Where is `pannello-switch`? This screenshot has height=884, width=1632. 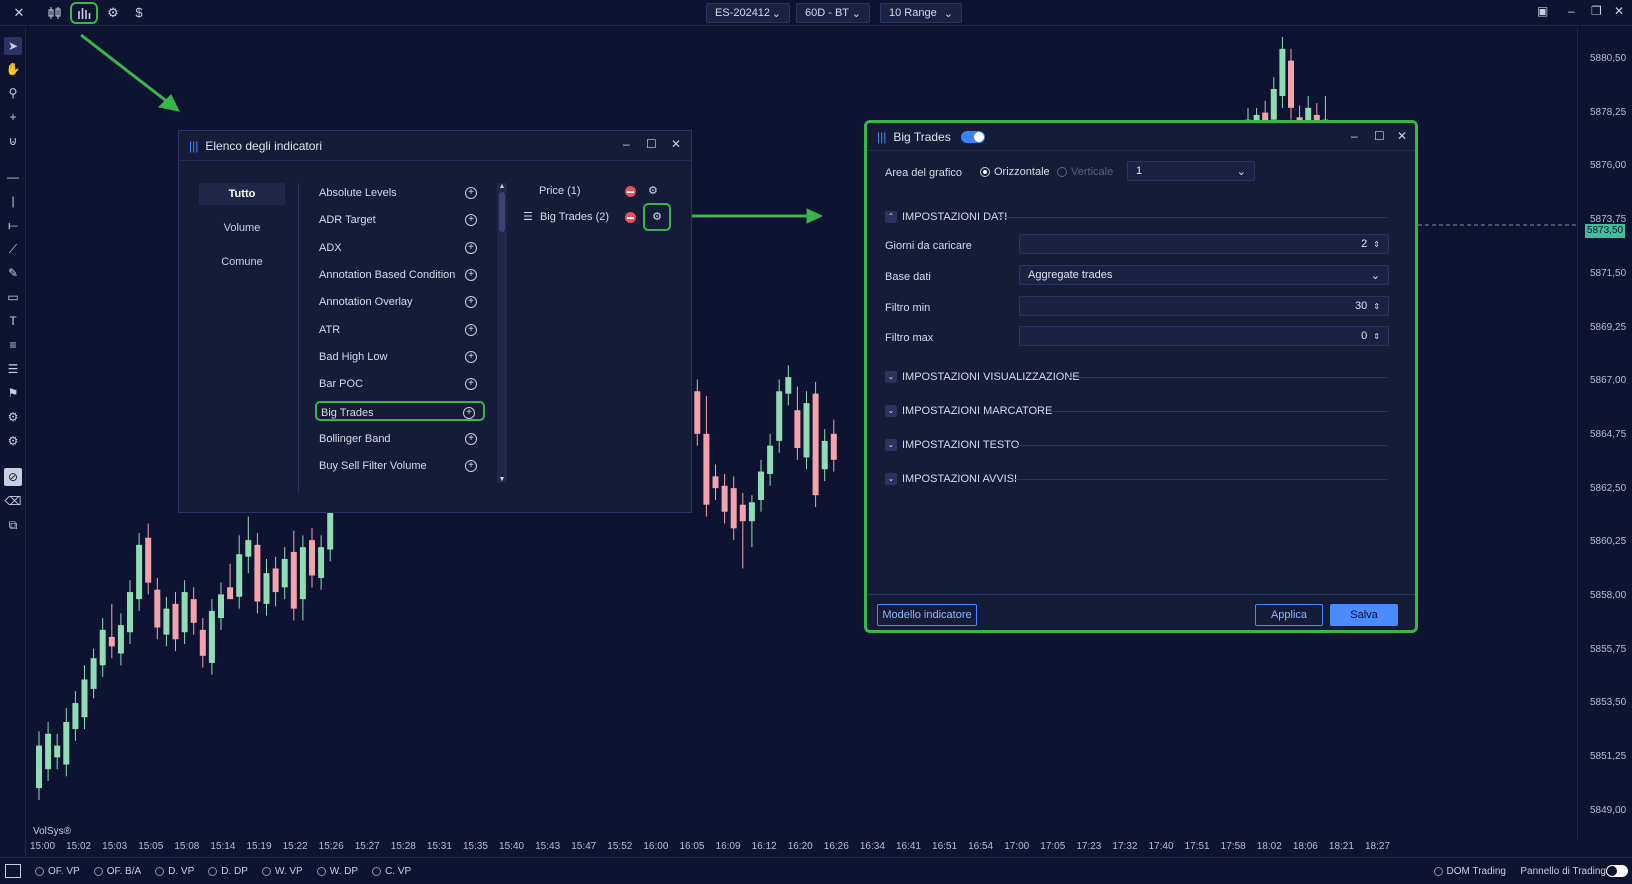
pannello-switch is located at coordinates (1617, 871).